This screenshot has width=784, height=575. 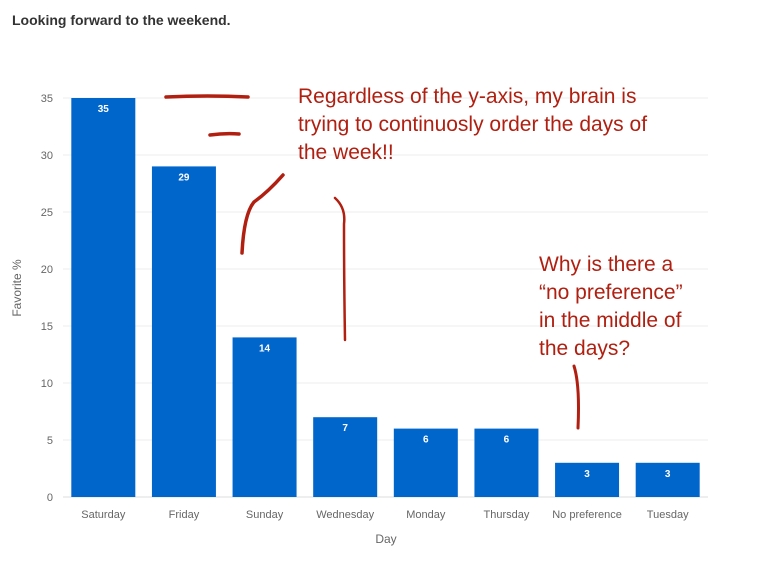 I want to click on x-tick-label: Thursday, so click(x=507, y=515).